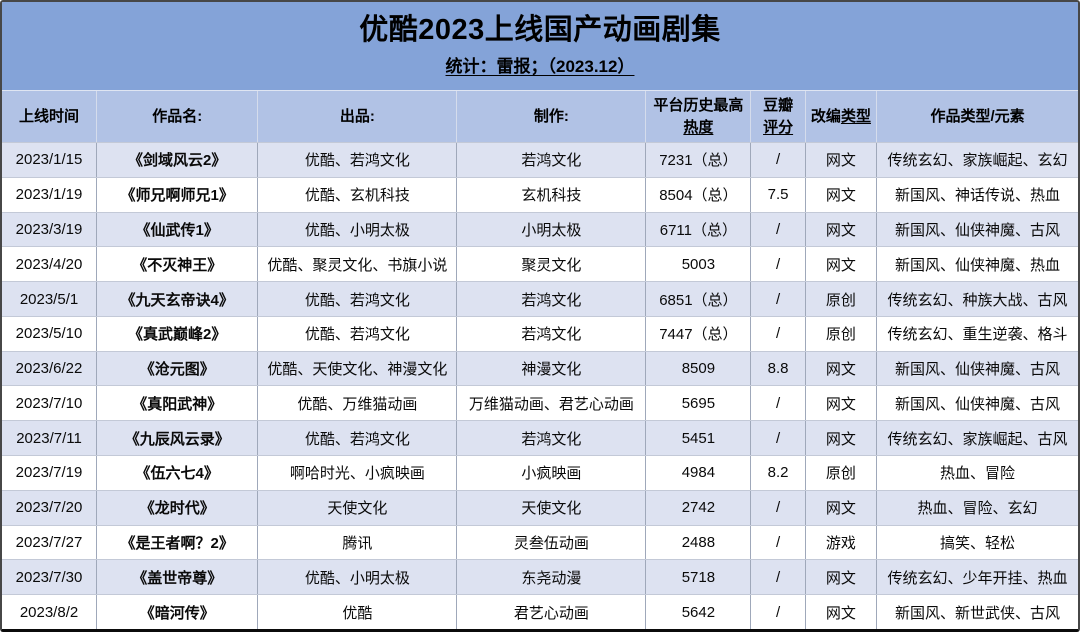 The width and height of the screenshot is (1080, 632). What do you see at coordinates (978, 613) in the screenshot?
I see `genres-cell: 新国风、新世武侠、古风` at bounding box center [978, 613].